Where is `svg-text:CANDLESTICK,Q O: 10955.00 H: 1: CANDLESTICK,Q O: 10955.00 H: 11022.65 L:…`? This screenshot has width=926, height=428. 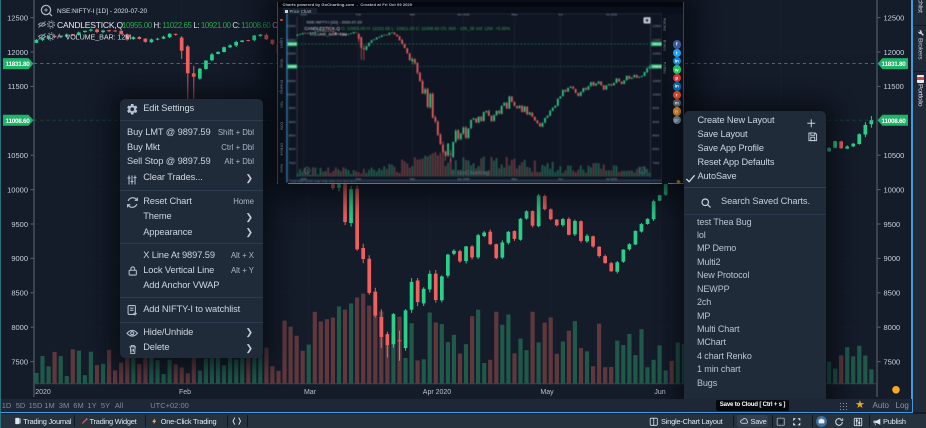 svg-text:CANDLESTICK,Q O: 10955.00 H: 1: CANDLESTICK,Q O: 10955.00 H: 11022.65 L:… is located at coordinates (407, 27).